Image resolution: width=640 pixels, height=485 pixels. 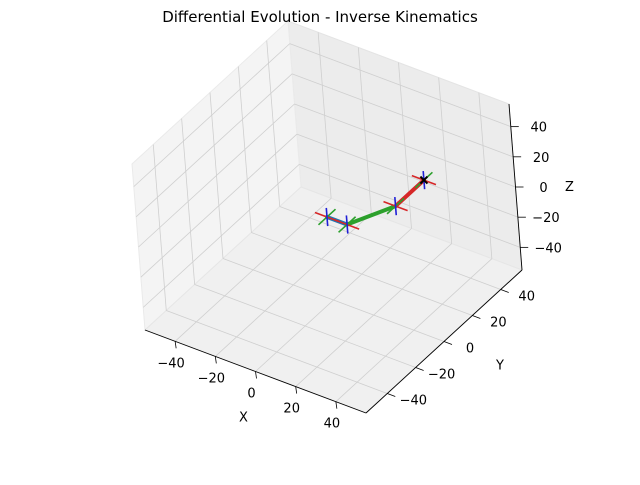 I want to click on x-tick-label: 40, so click(x=332, y=424).